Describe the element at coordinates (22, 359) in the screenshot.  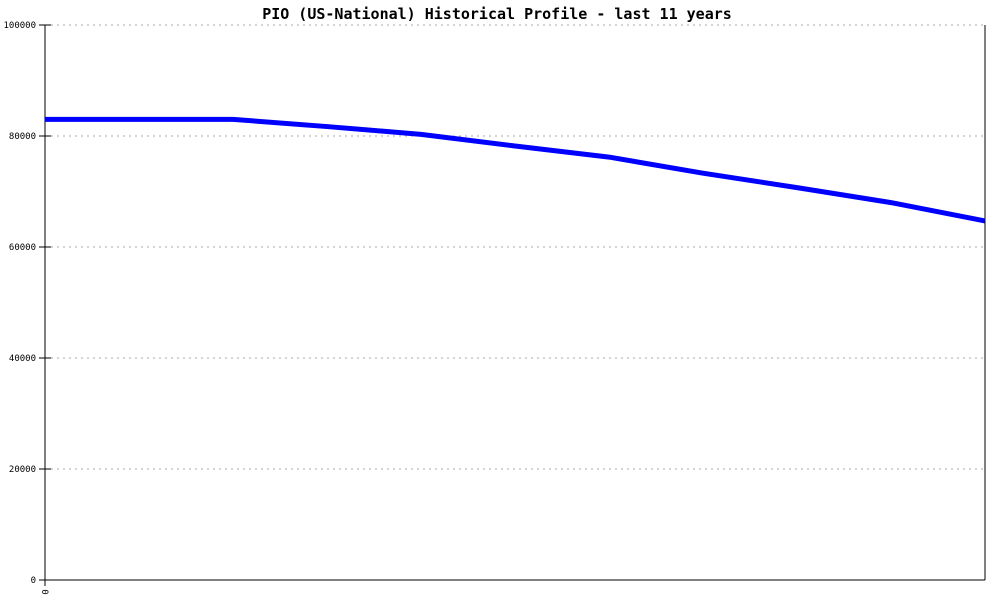
I see `y-tick-label: 40000` at that location.